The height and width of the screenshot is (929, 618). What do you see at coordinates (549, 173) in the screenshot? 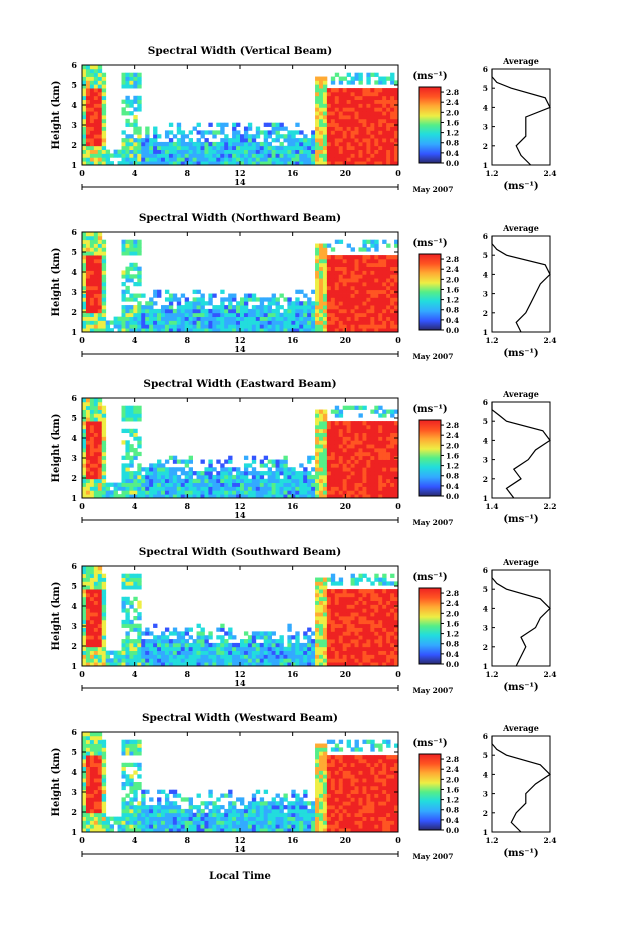
I see `avg-x-tick-label: 2.4` at bounding box center [549, 173].